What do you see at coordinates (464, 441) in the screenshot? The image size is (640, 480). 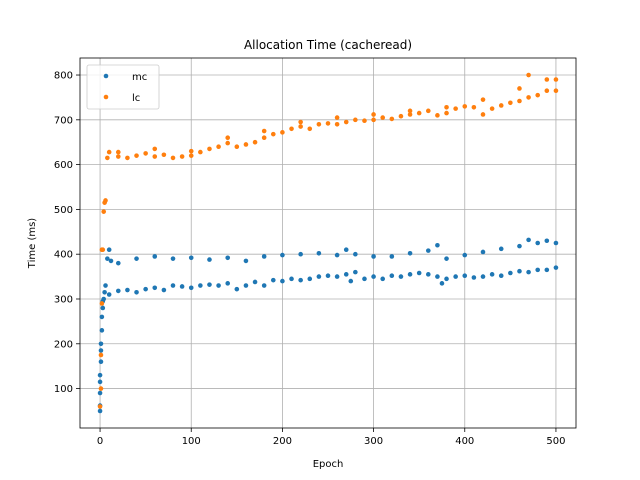 I see `x-tick-label: 400` at bounding box center [464, 441].